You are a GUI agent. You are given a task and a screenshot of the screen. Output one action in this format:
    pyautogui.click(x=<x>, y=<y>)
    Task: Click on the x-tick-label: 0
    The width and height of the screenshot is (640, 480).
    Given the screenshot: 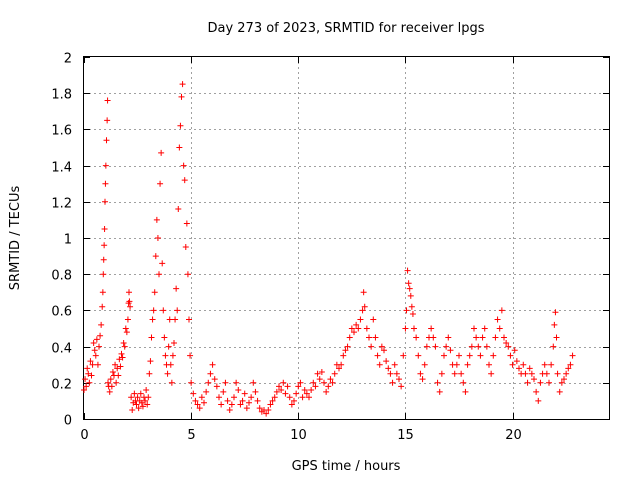 What is the action you would take?
    pyautogui.click(x=84, y=435)
    